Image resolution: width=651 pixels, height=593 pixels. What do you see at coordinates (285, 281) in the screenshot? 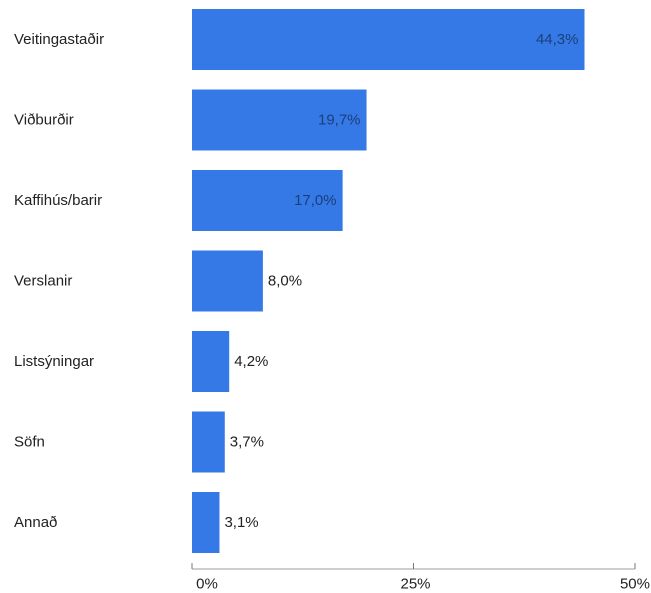
I see `data-label-verslanir: 8,0%` at bounding box center [285, 281].